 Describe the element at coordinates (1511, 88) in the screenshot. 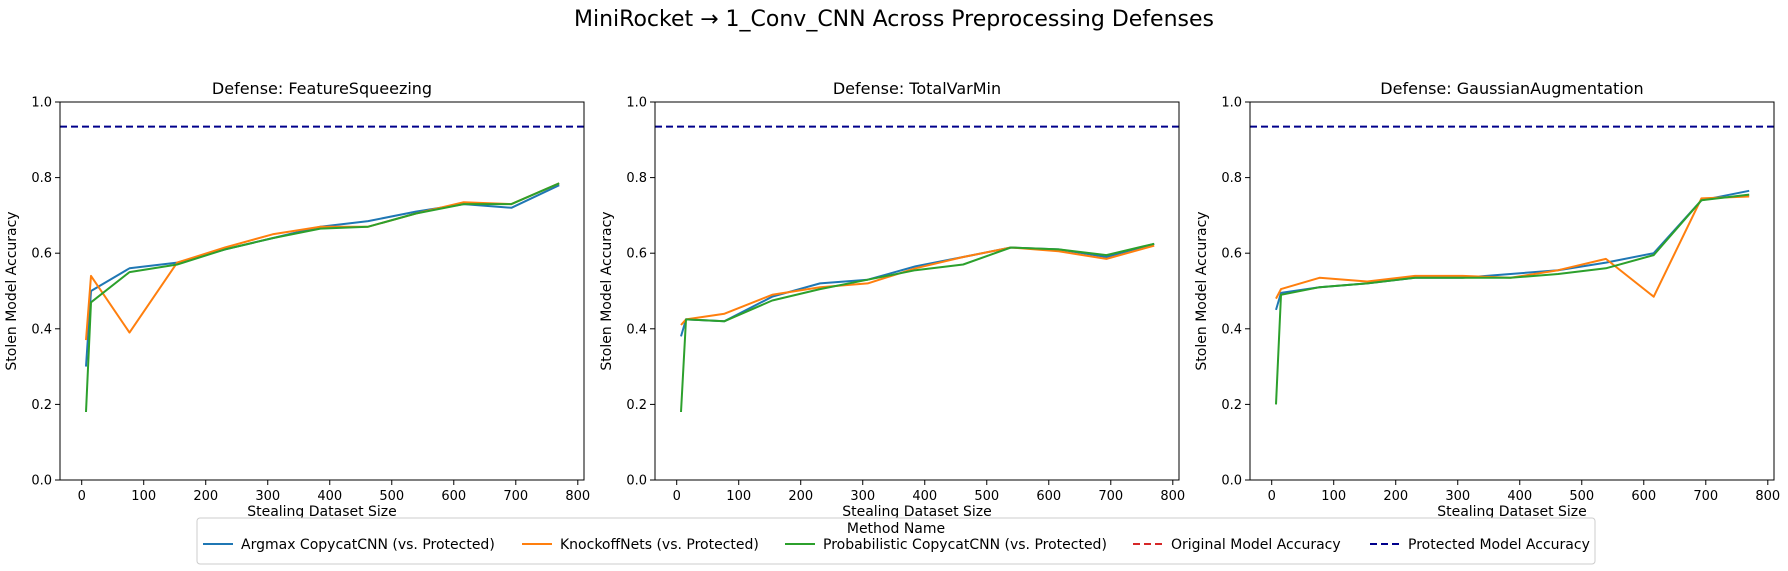

I see `subplot-title: Defense: GaussianAugmentation` at that location.